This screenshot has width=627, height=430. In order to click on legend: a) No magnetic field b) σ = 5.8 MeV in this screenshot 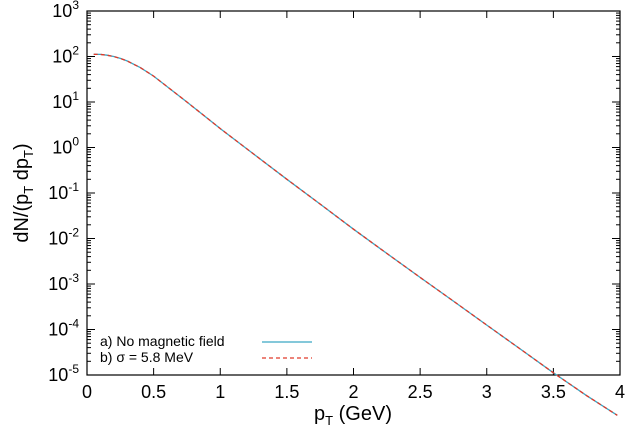, I will do `click(206, 349)`.